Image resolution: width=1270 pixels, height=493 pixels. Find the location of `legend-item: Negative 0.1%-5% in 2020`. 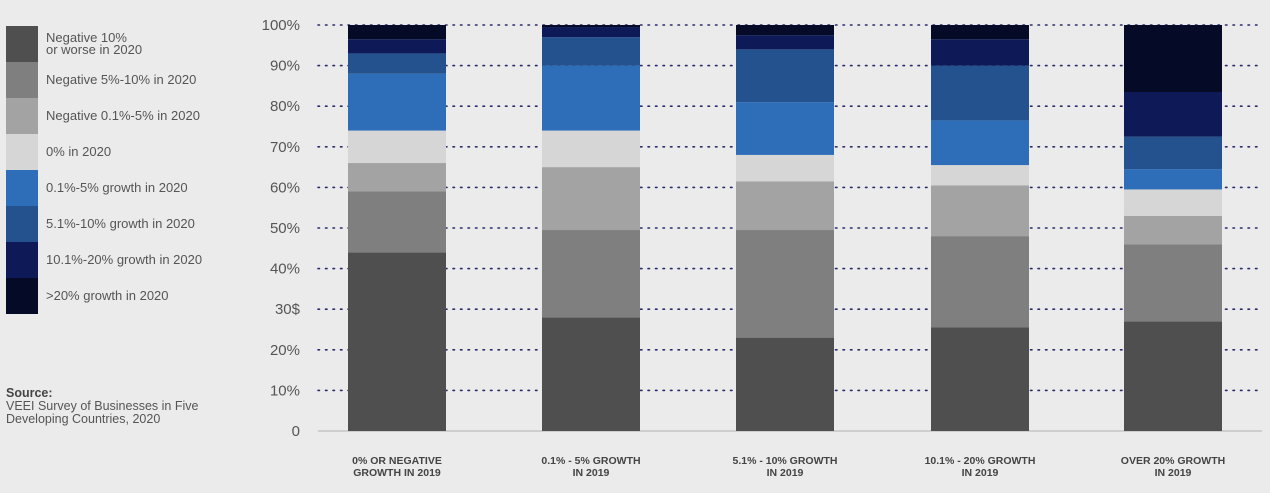

legend-item: Negative 0.1%-5% in 2020 is located at coordinates (121, 116).